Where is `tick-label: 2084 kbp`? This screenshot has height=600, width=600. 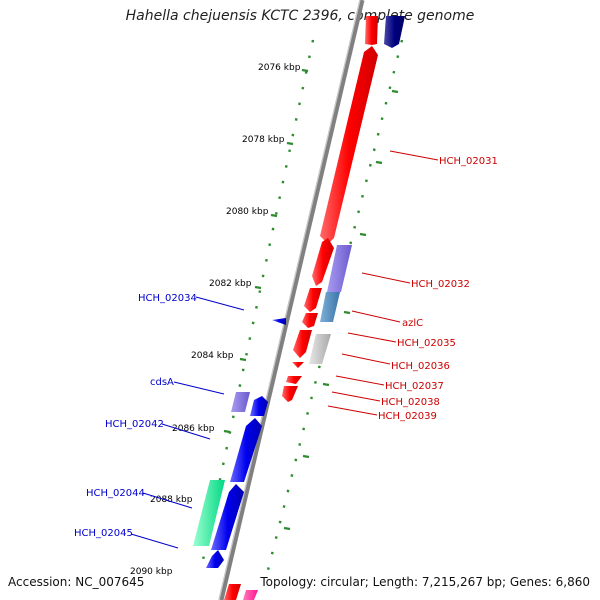 tick-label: 2084 kbp is located at coordinates (212, 356).